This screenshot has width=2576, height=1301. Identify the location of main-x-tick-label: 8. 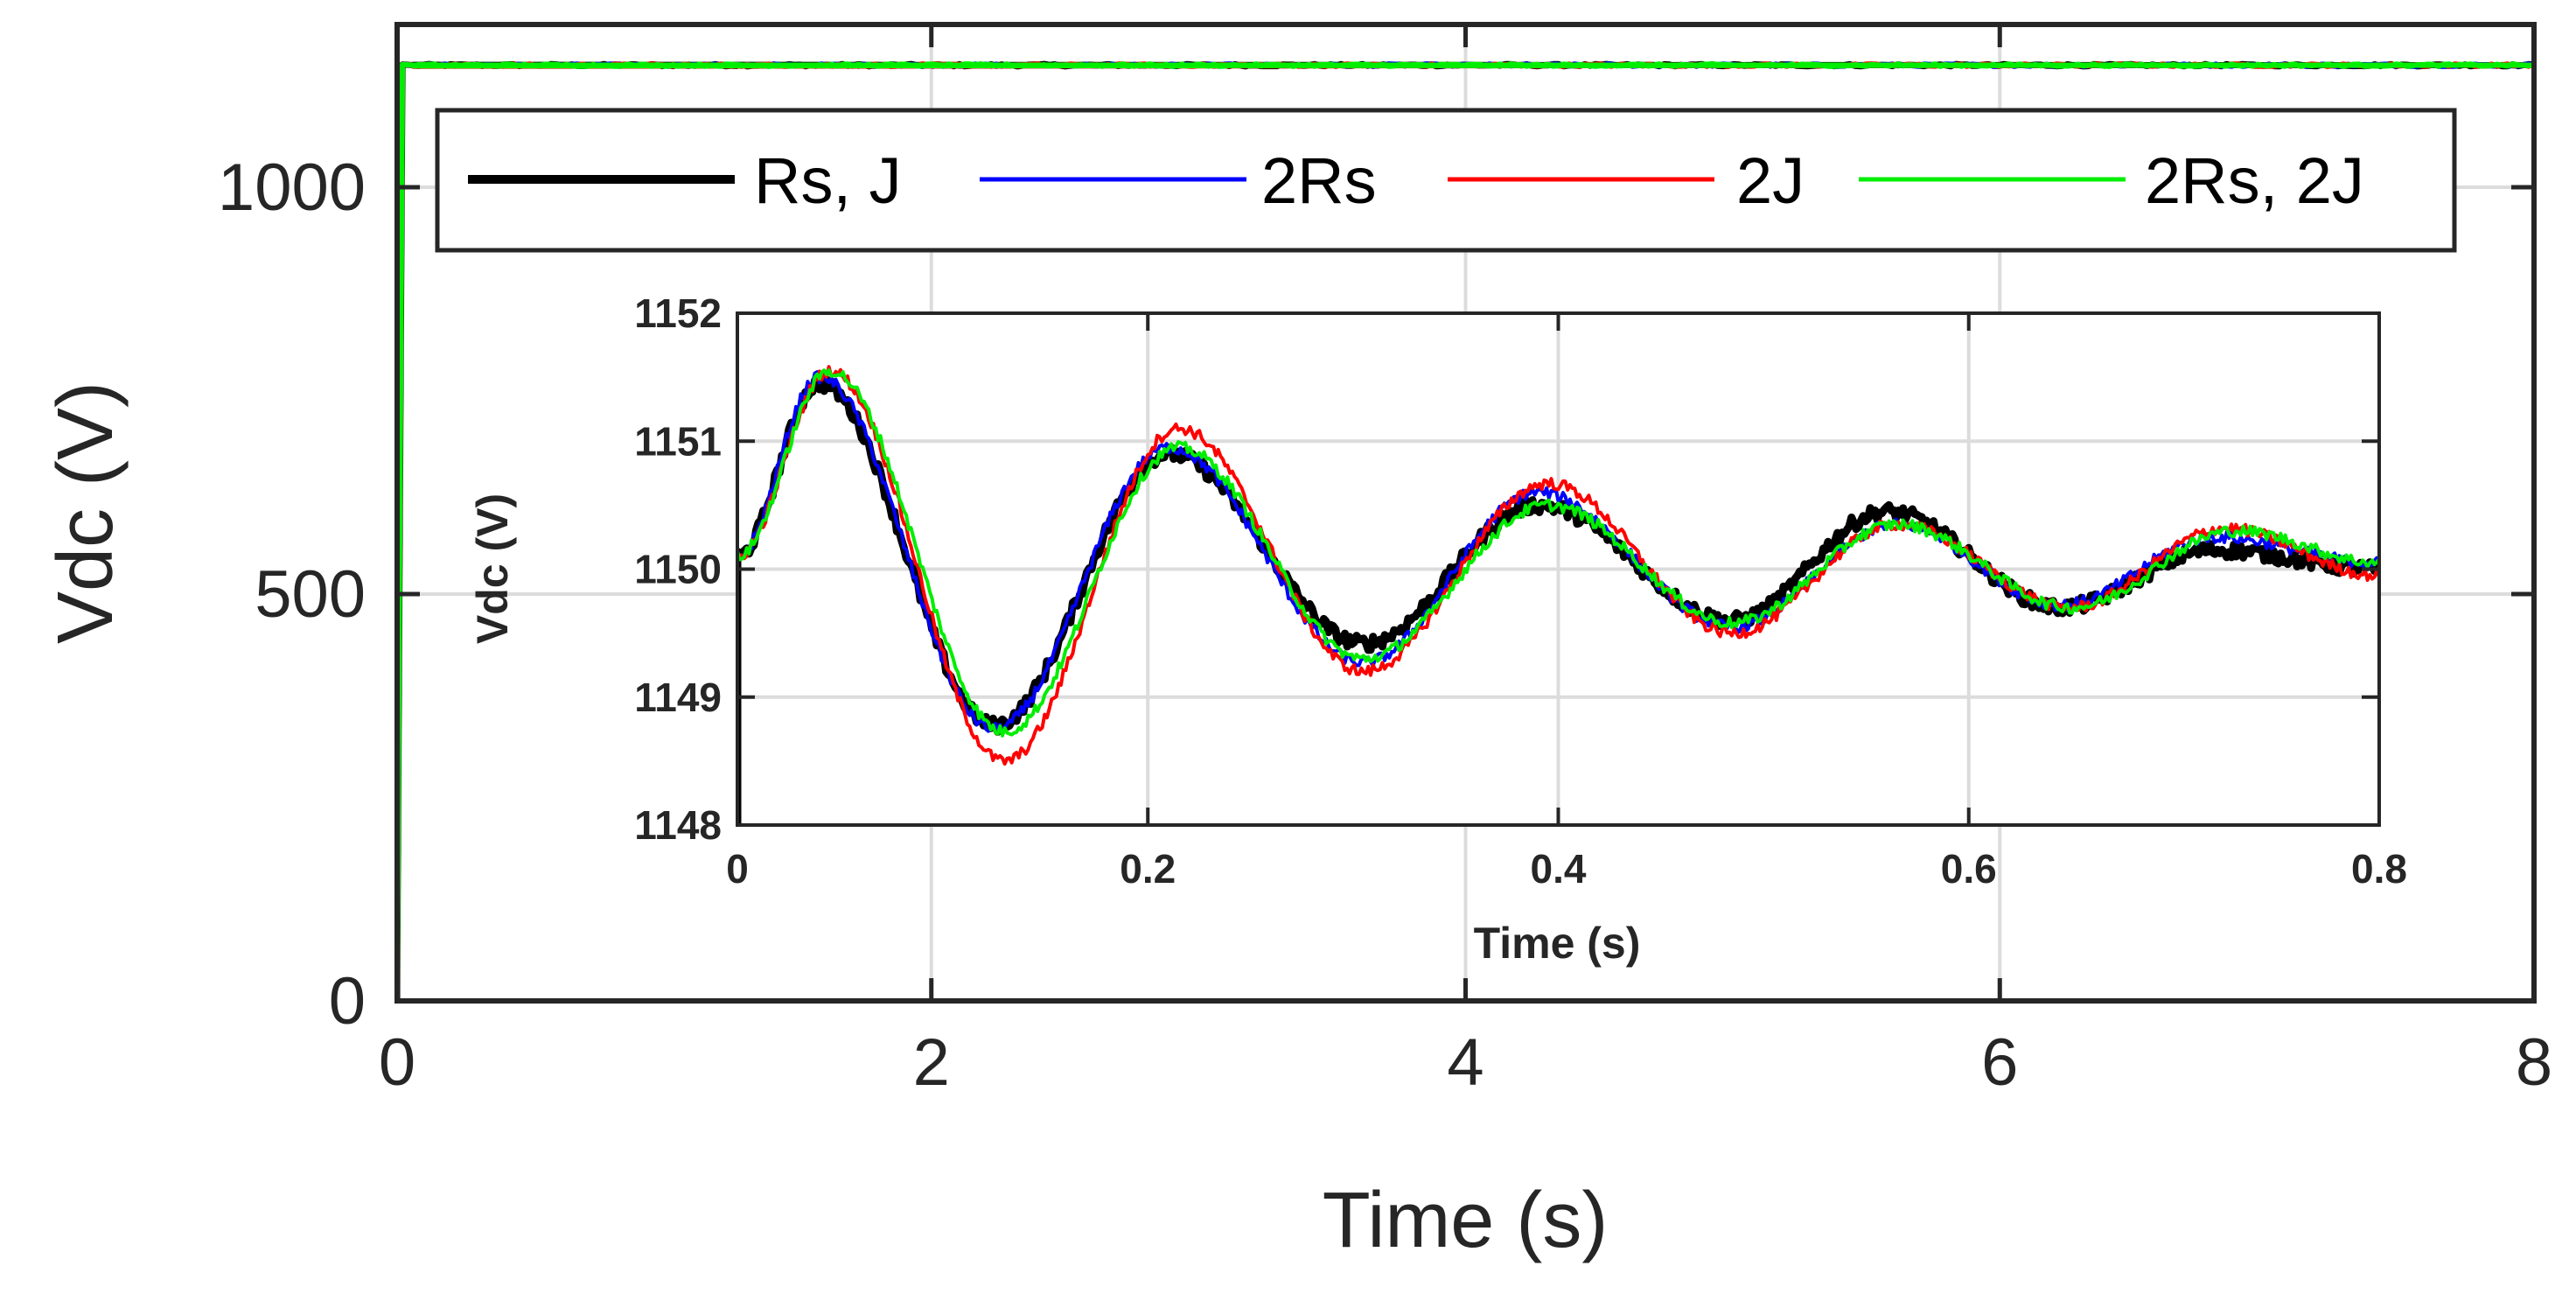
(2534, 1062).